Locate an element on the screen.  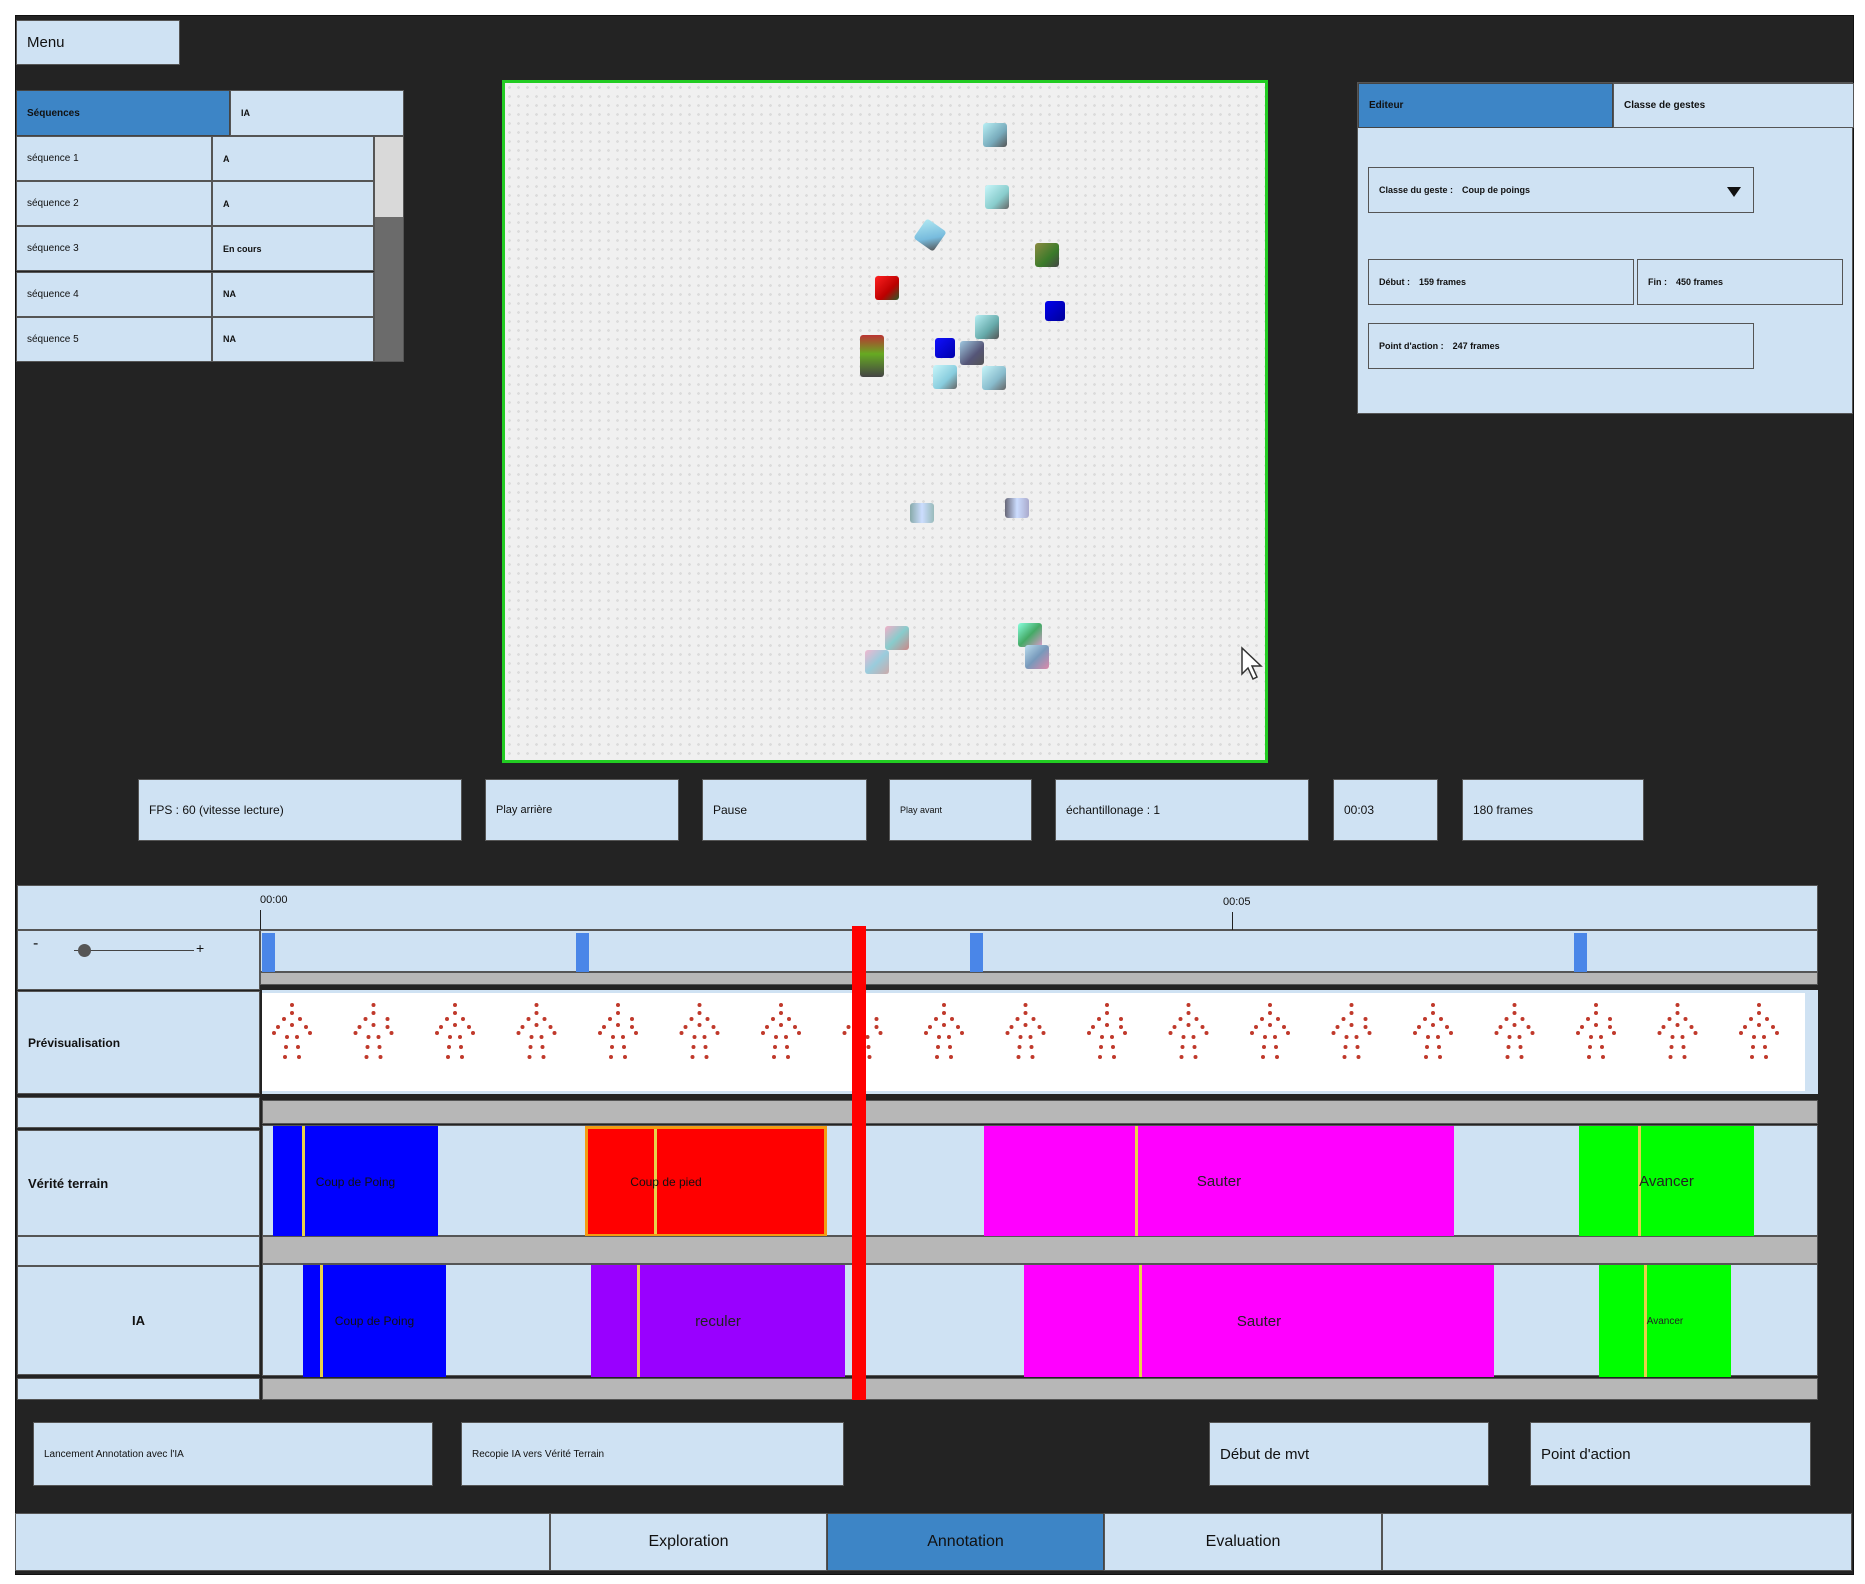
sequence-row-name: séquence 3 is located at coordinates (114, 249).